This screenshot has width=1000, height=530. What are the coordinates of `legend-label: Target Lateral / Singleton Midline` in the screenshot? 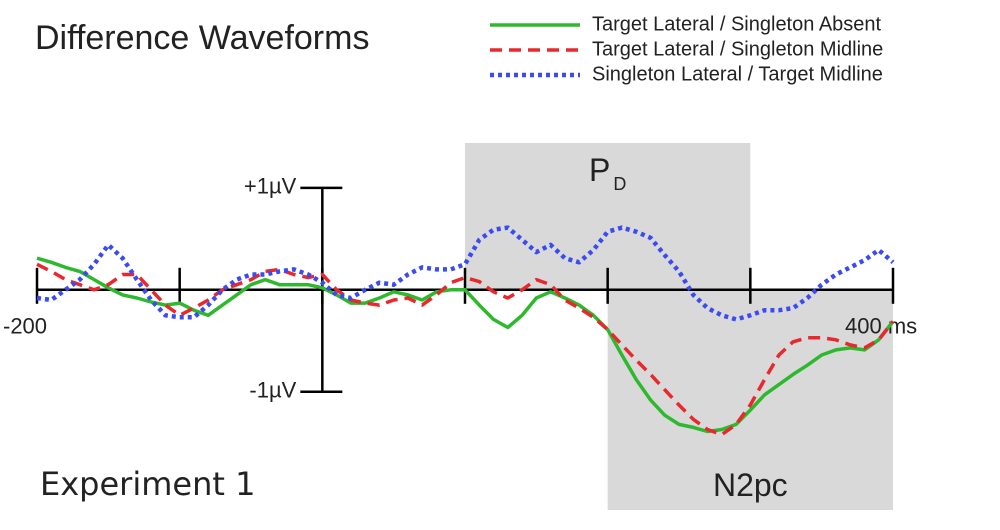 It's located at (737, 49).